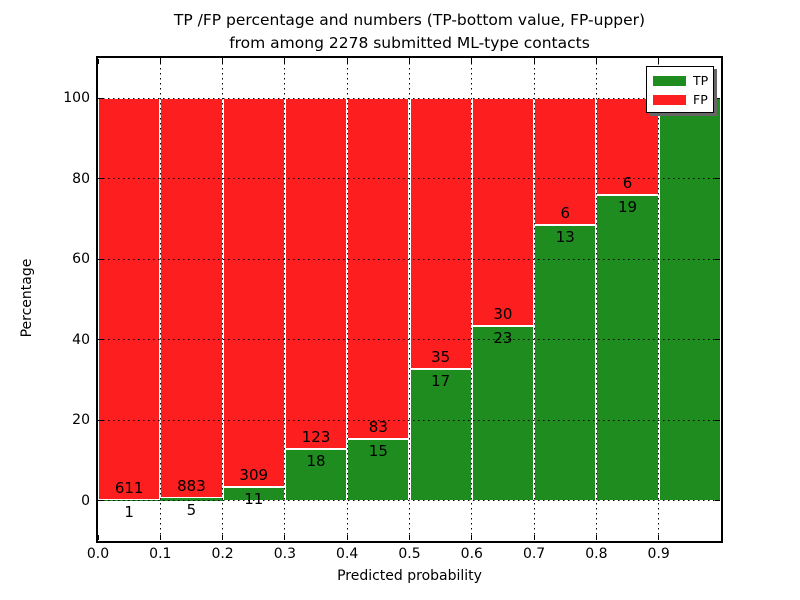 This screenshot has width=800, height=600. I want to click on x-tick-label: 0.1, so click(160, 554).